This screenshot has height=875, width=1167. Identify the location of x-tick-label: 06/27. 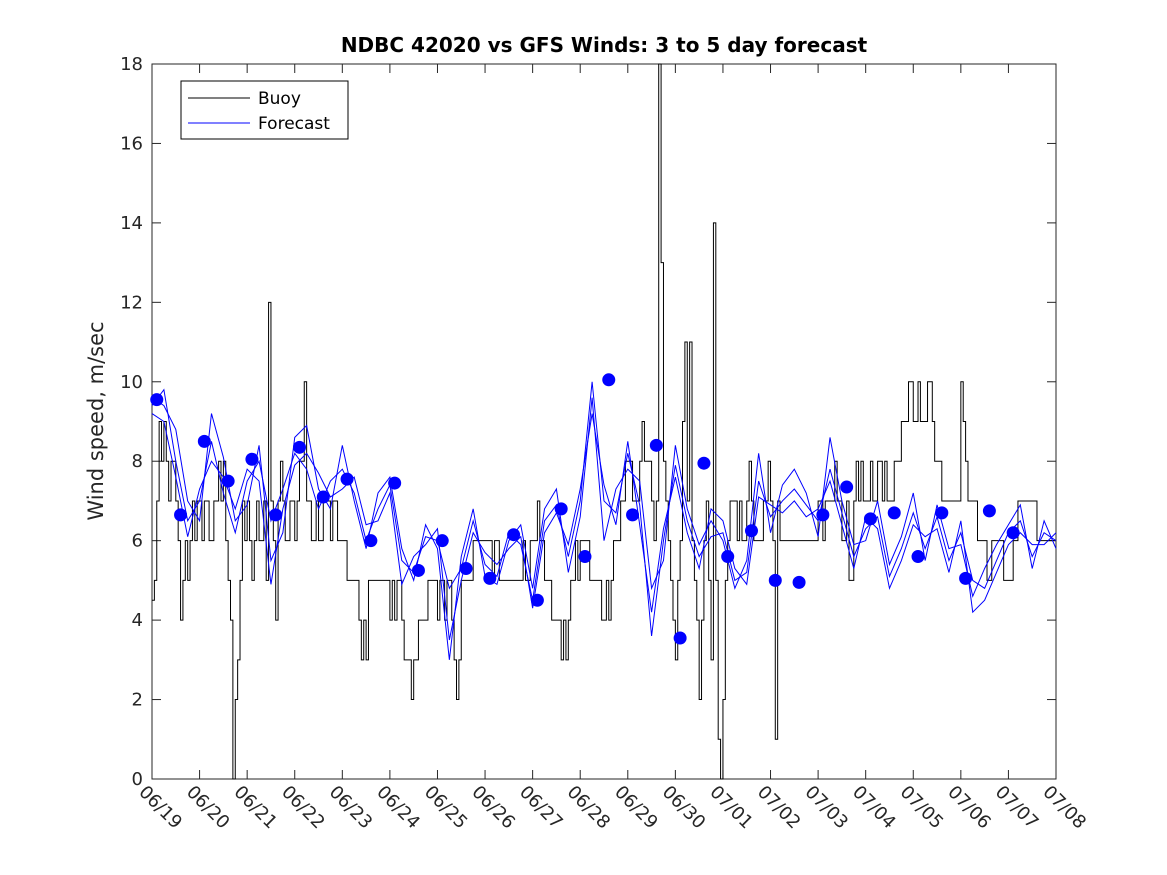
(541, 808).